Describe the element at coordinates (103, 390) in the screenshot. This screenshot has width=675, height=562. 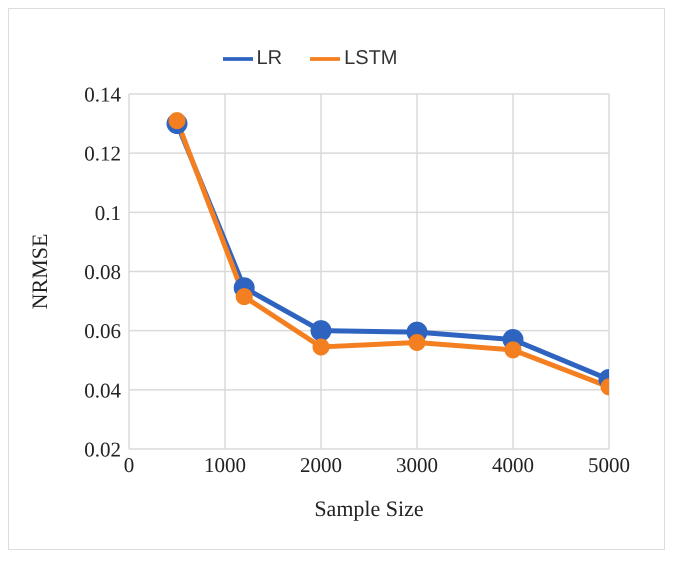
I see `y-tick-label: 0.04` at that location.